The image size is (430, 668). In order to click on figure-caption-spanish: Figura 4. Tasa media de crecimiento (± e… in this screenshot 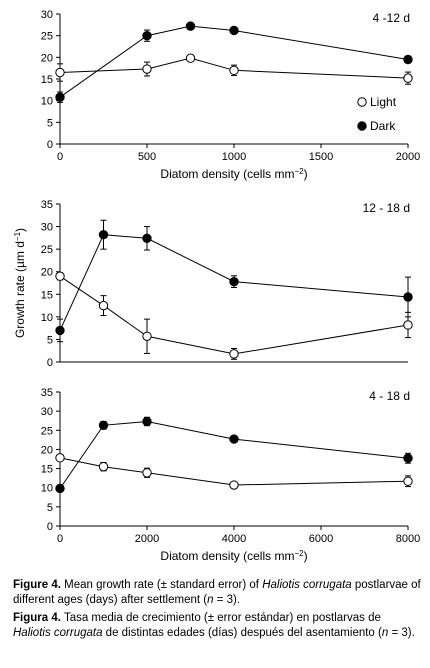, I will do `click(217, 626)`.